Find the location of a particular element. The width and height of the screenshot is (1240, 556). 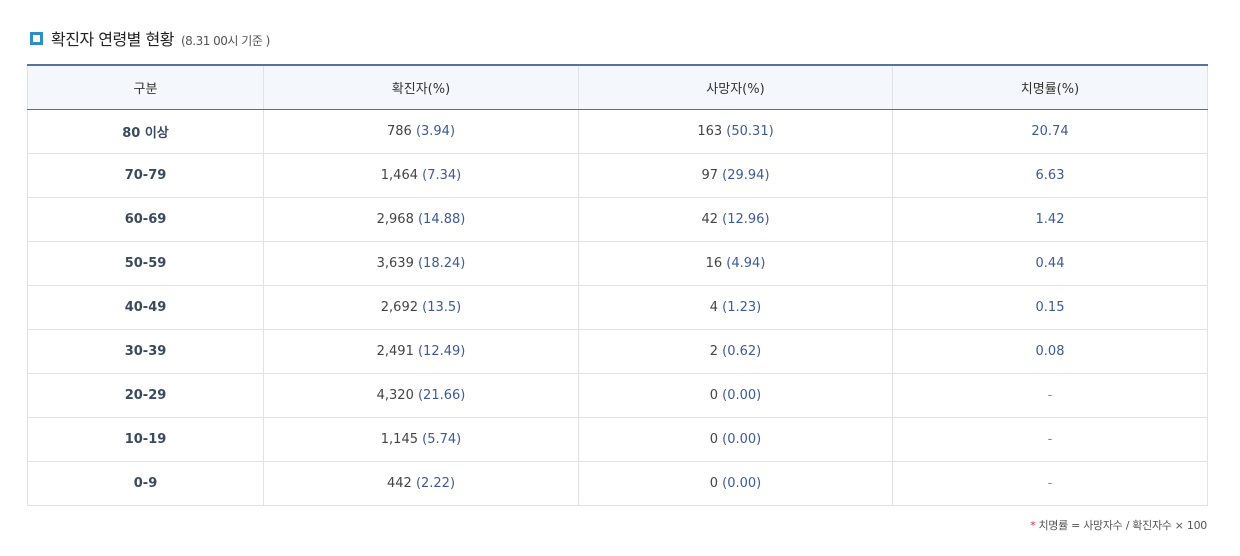

confirmed-count: 786 is located at coordinates (399, 131).